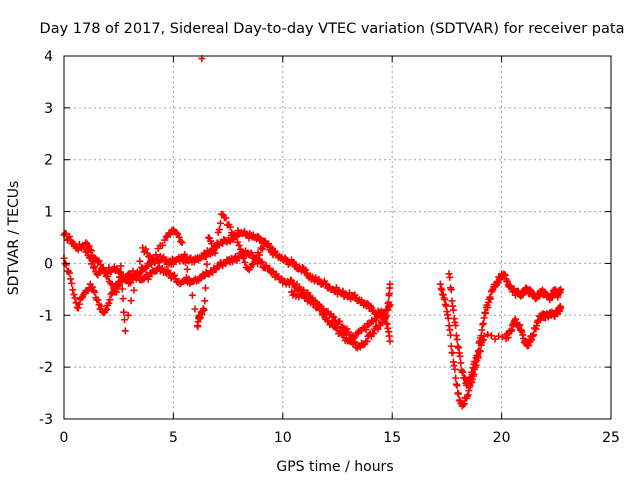 Image resolution: width=640 pixels, height=480 pixels. What do you see at coordinates (502, 438) in the screenshot?
I see `x-tick-label: 20` at bounding box center [502, 438].